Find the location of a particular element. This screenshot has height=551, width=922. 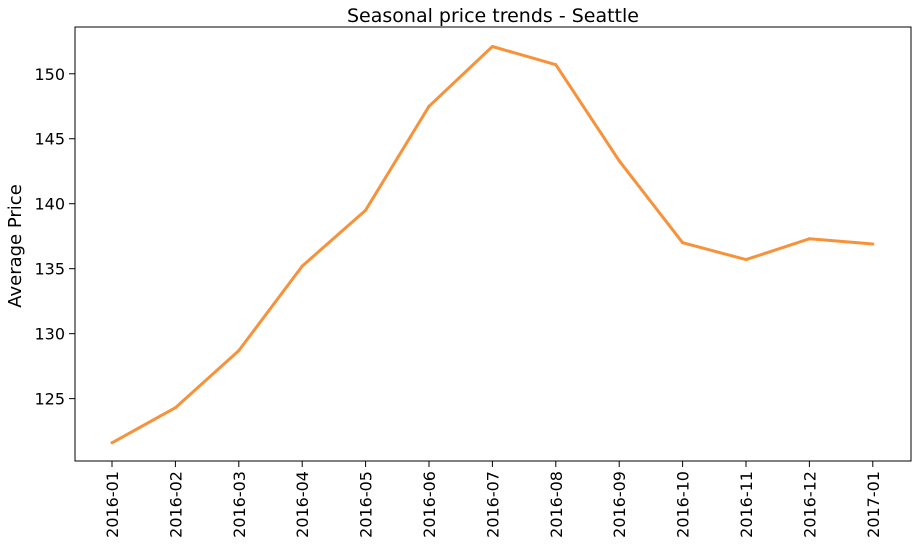

x-tick-label: 2016-02 is located at coordinates (175, 504).